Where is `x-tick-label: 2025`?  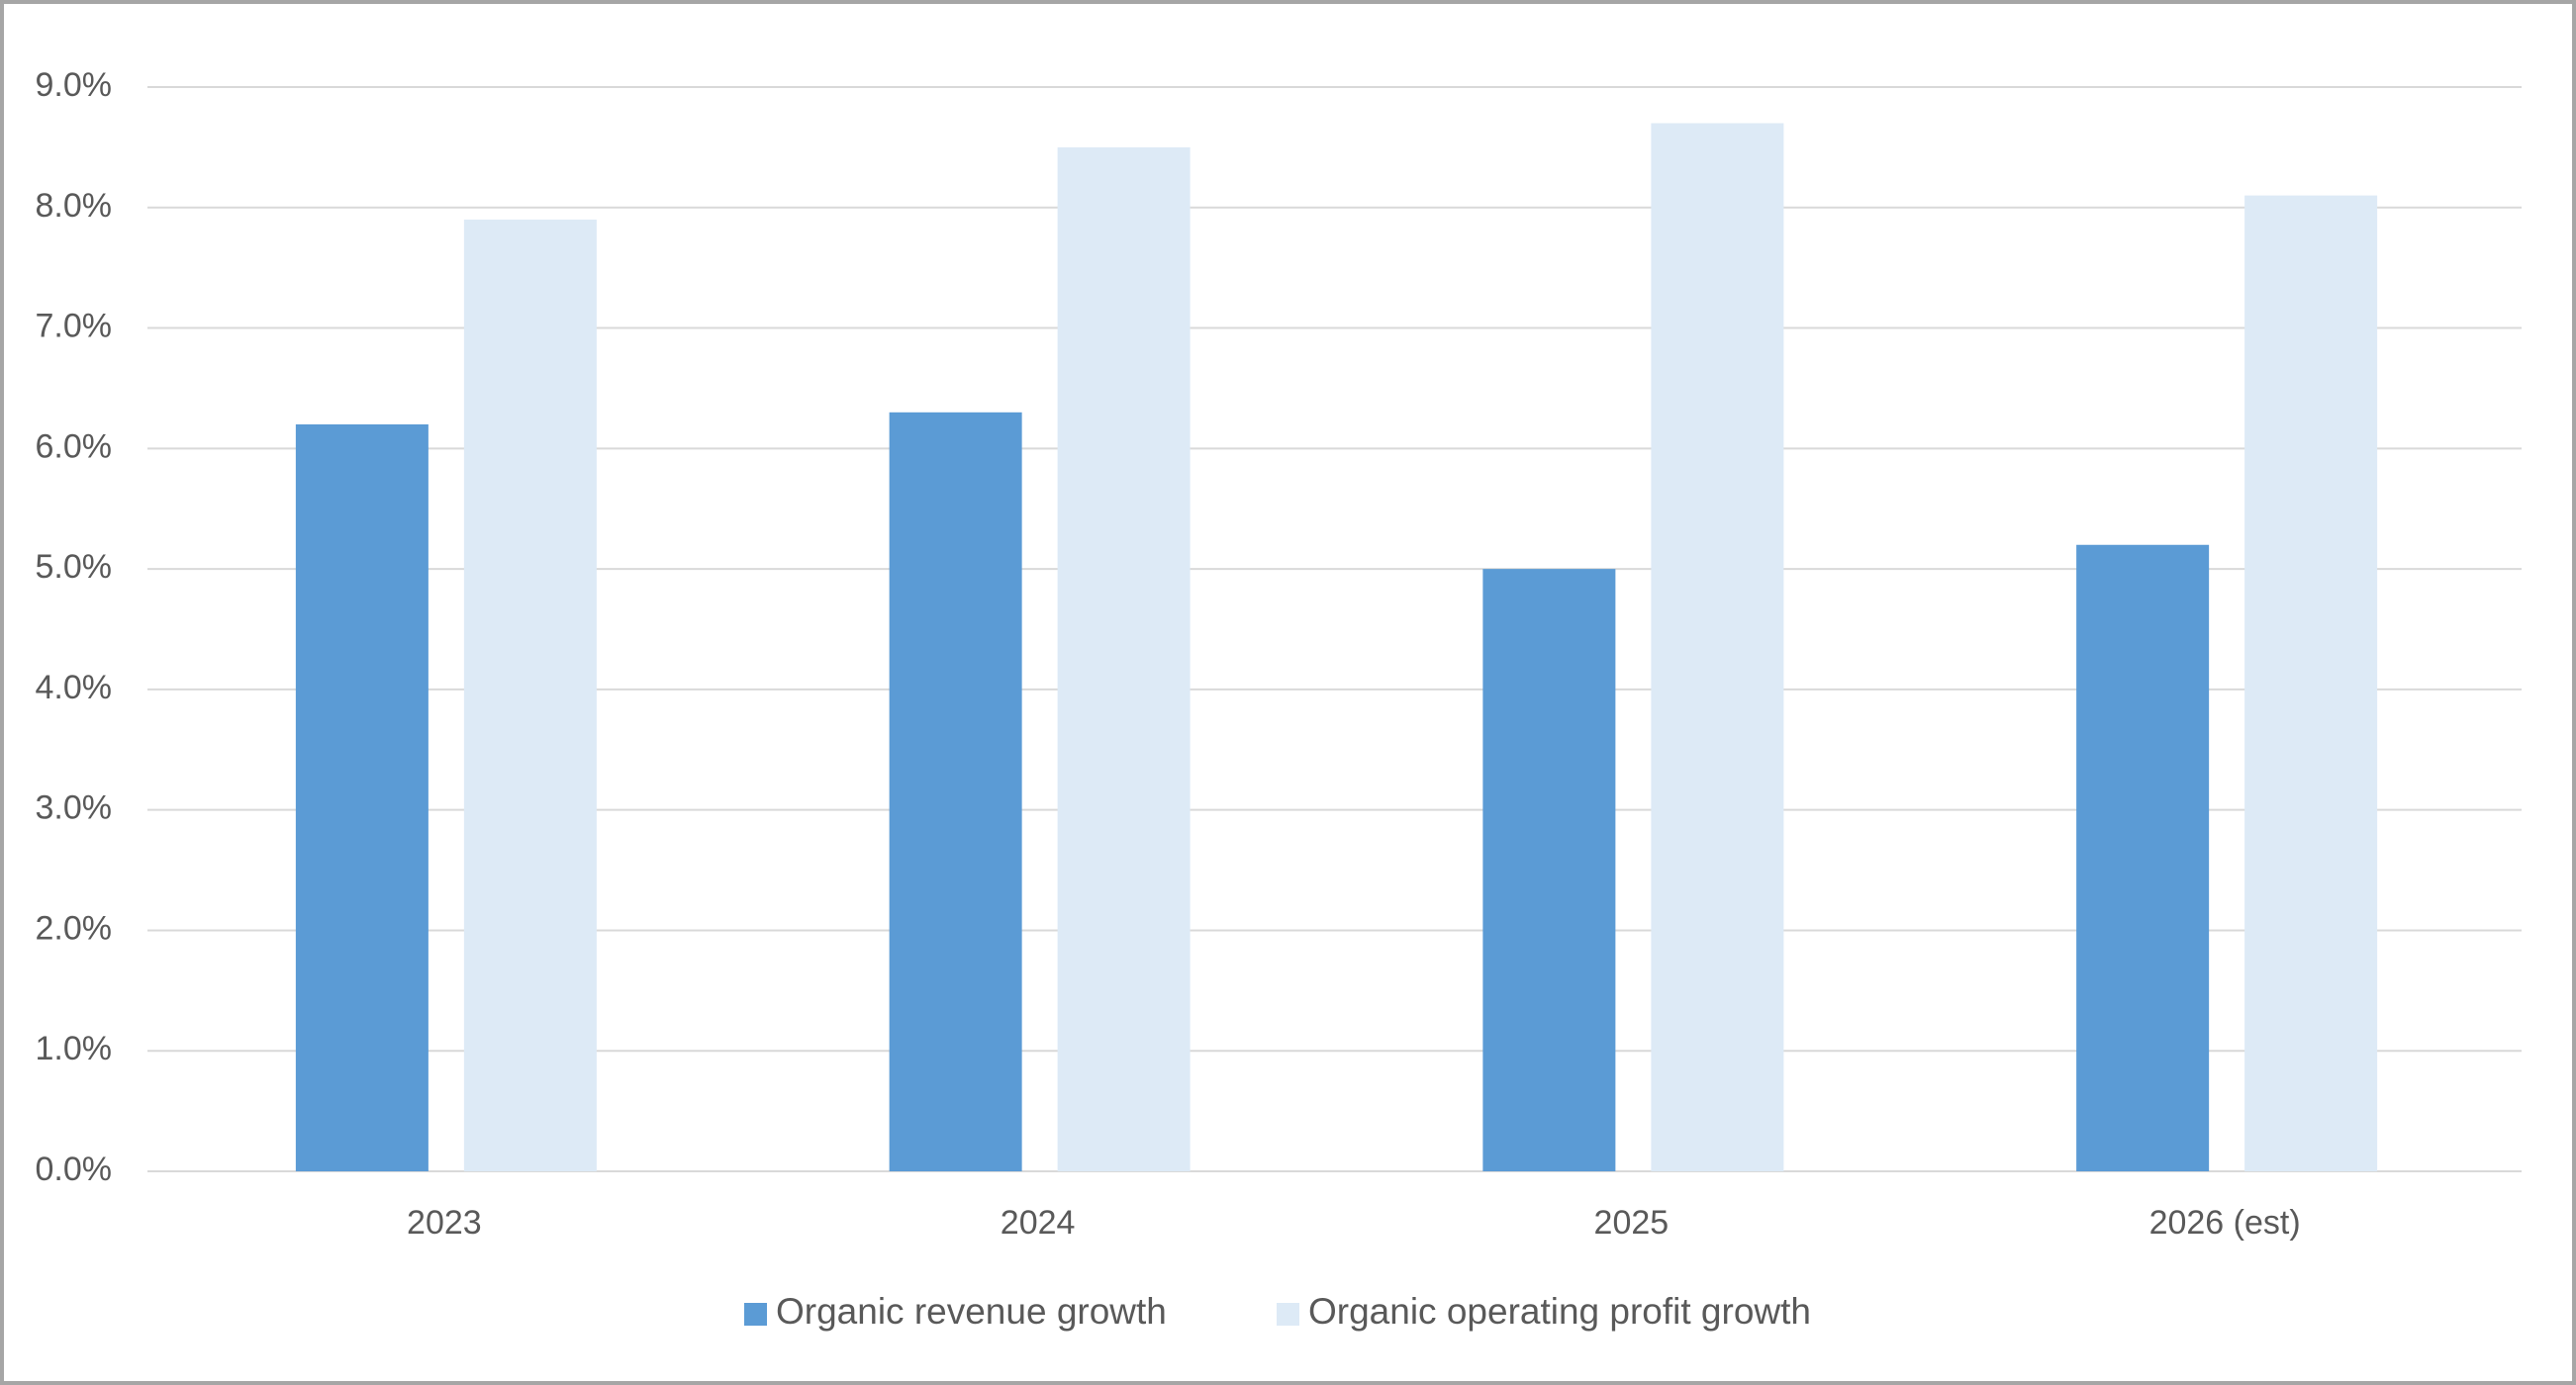 x-tick-label: 2025 is located at coordinates (1632, 1223).